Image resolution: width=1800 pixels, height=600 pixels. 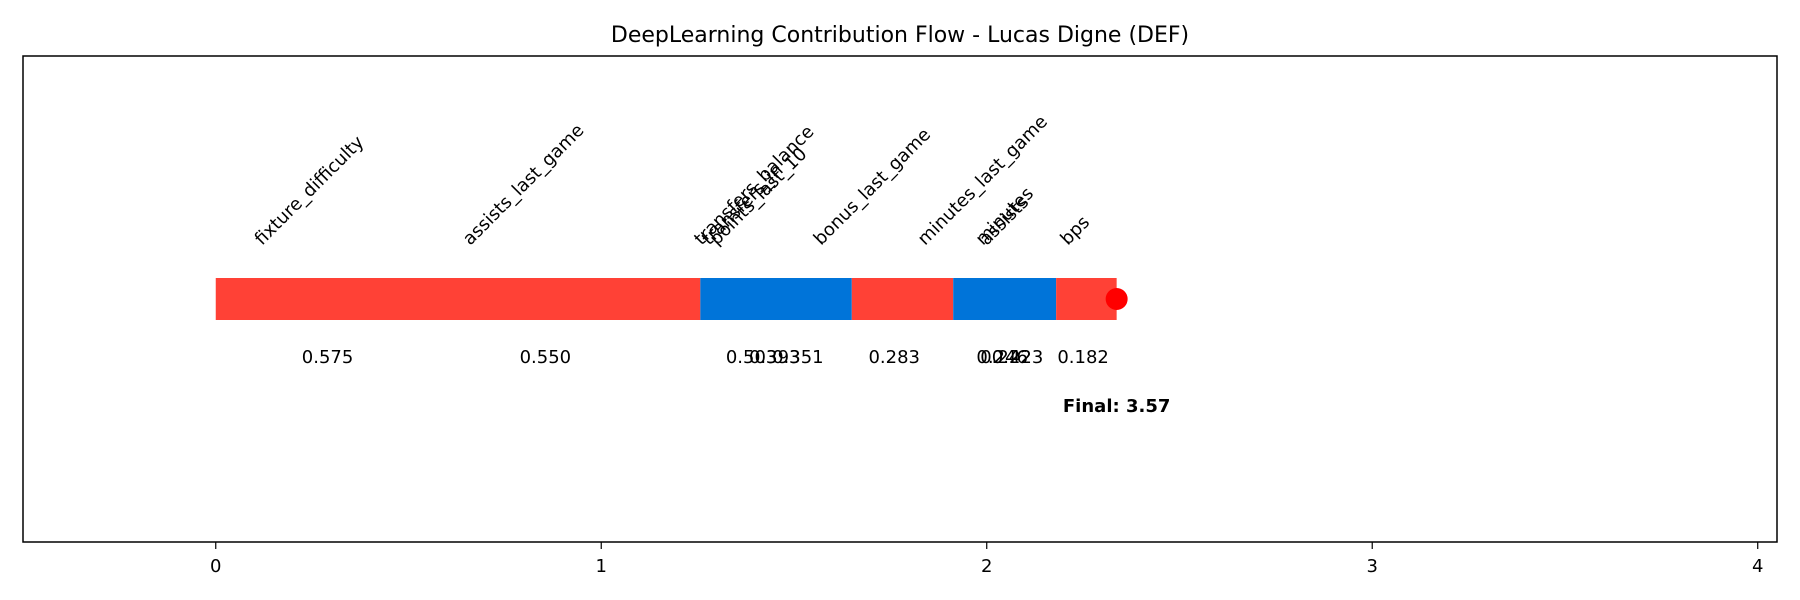 I want to click on value-label: 0.182, so click(x=1083, y=357).